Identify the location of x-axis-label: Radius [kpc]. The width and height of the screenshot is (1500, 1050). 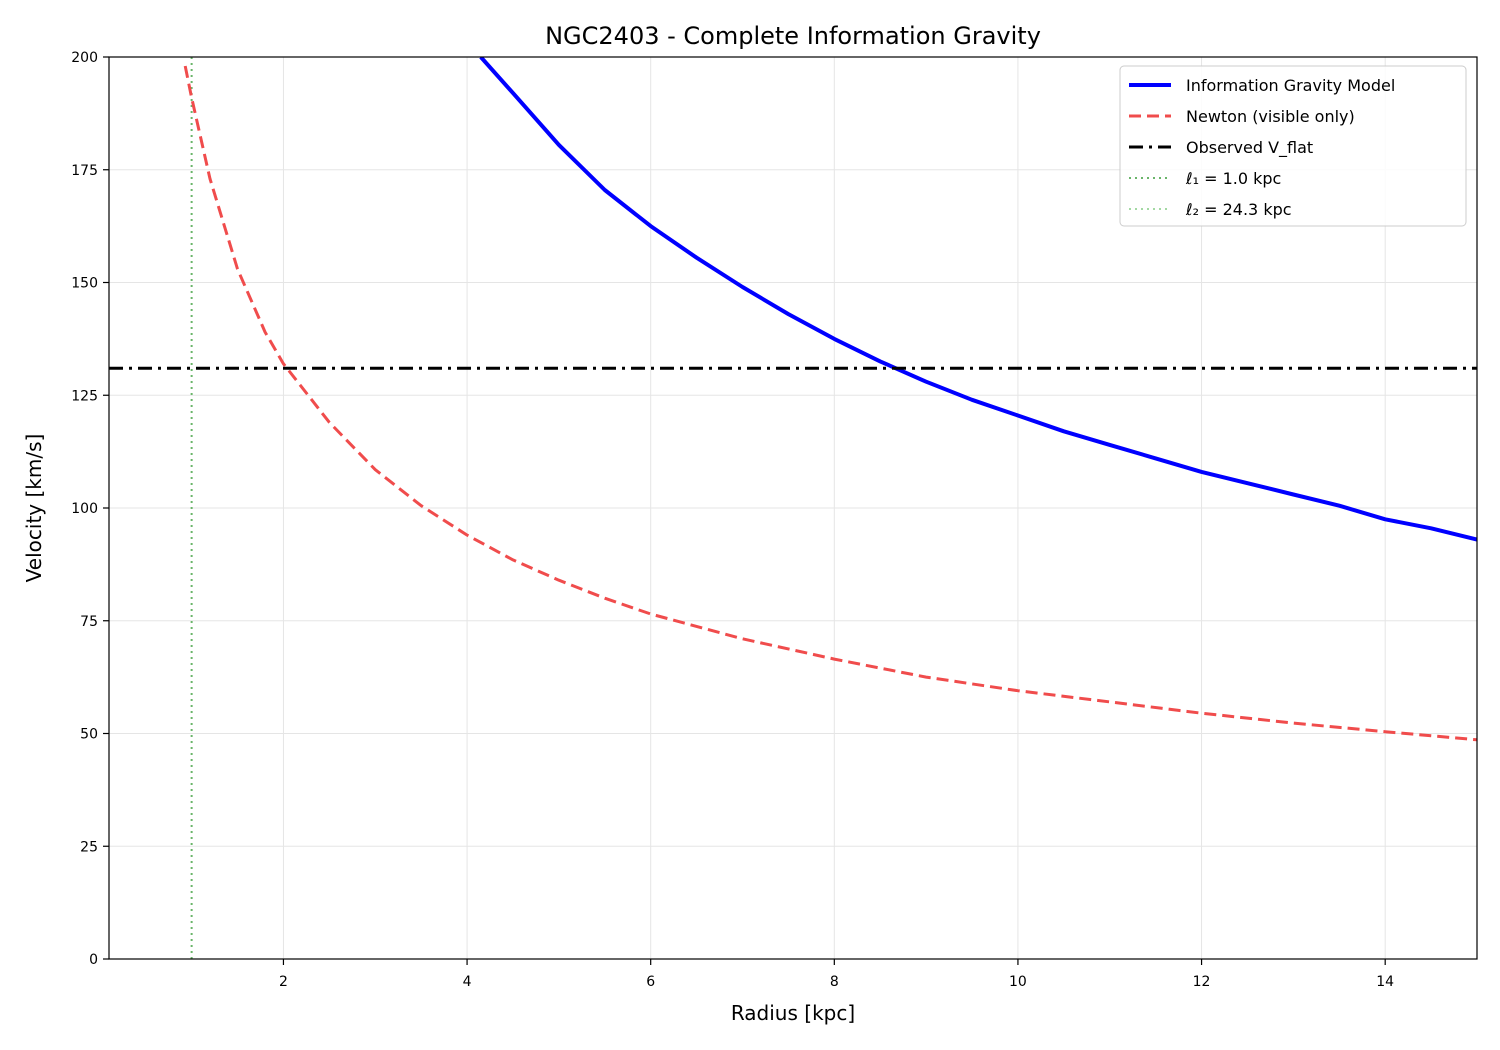
(793, 1013).